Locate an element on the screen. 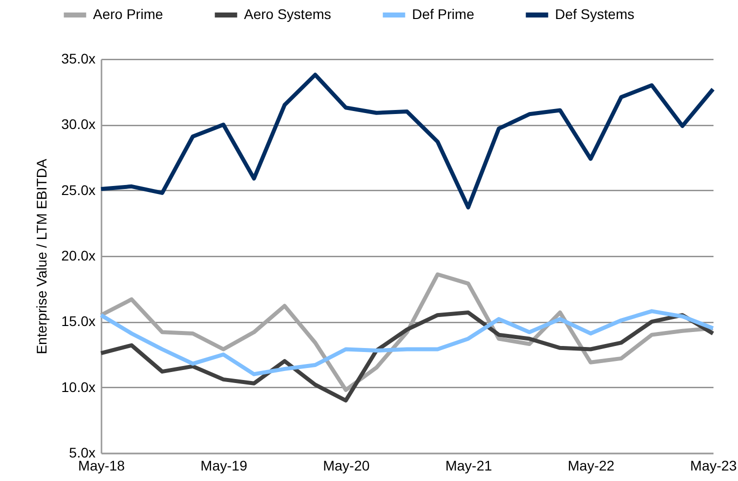  legend-label: Aero Systems is located at coordinates (288, 14).